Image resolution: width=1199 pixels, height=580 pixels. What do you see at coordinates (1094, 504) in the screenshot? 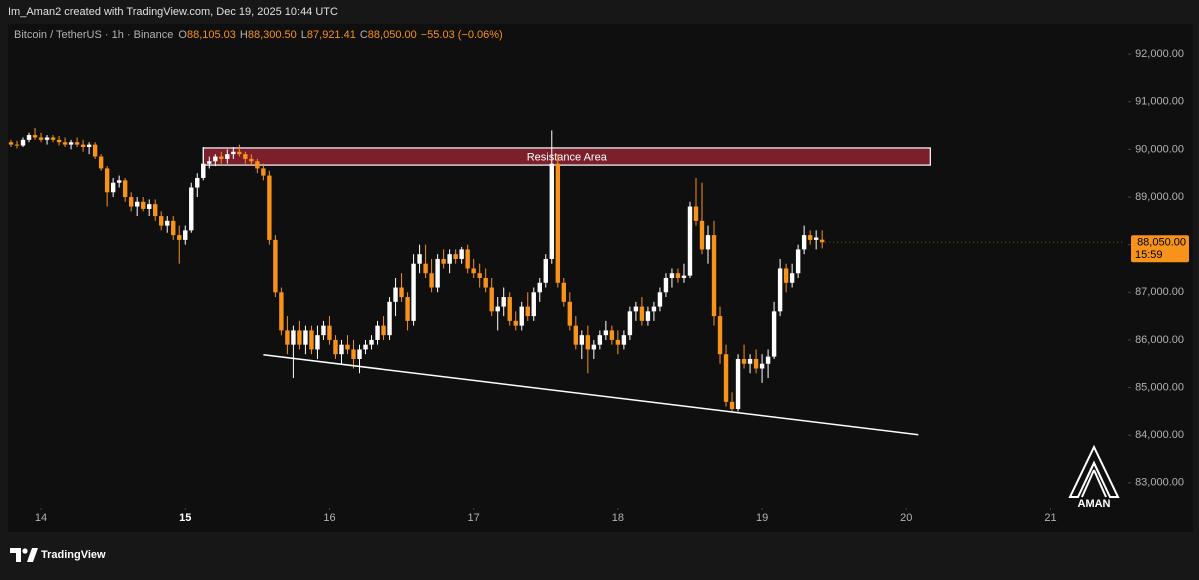
I see `watermark-text: AMAN` at bounding box center [1094, 504].